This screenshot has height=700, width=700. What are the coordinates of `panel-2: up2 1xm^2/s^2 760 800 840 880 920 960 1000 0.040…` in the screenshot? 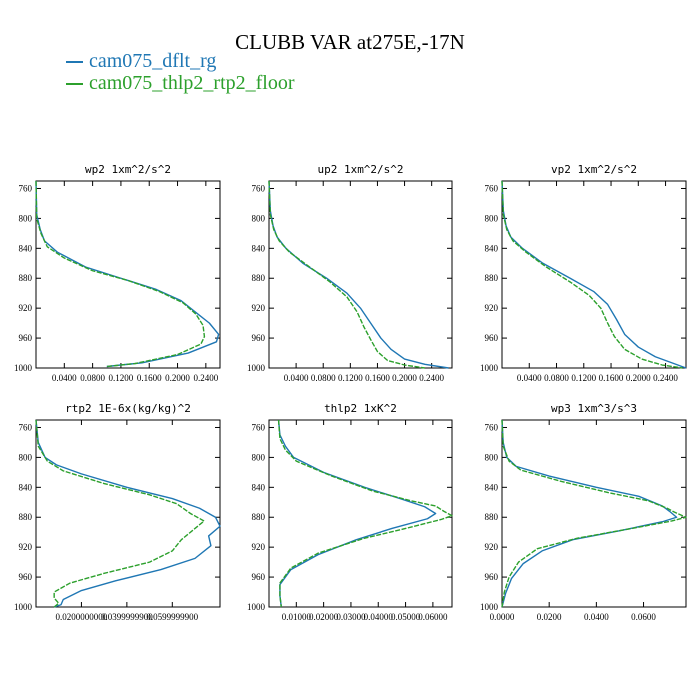 It's located at (350, 273).